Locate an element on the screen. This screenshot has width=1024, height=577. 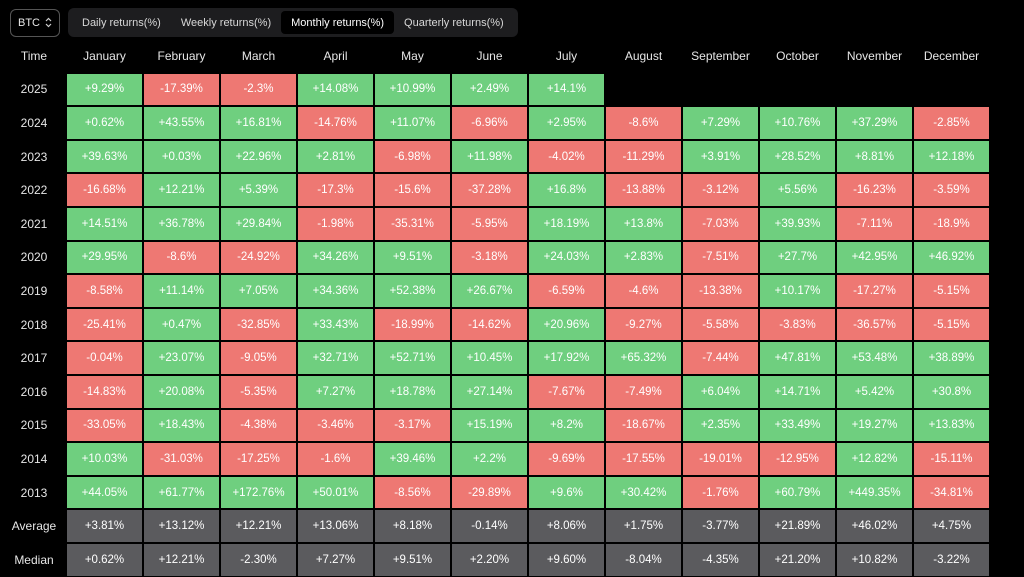
chevron-up-down-icon is located at coordinates (48, 22).